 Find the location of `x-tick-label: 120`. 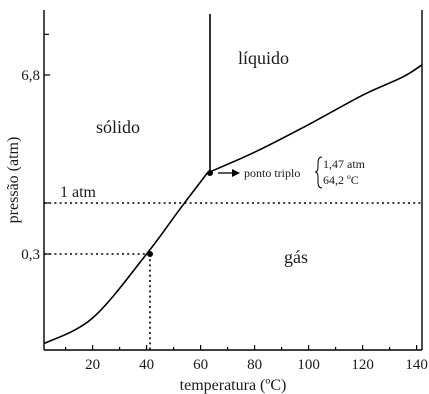

x-tick-label: 120 is located at coordinates (362, 365).